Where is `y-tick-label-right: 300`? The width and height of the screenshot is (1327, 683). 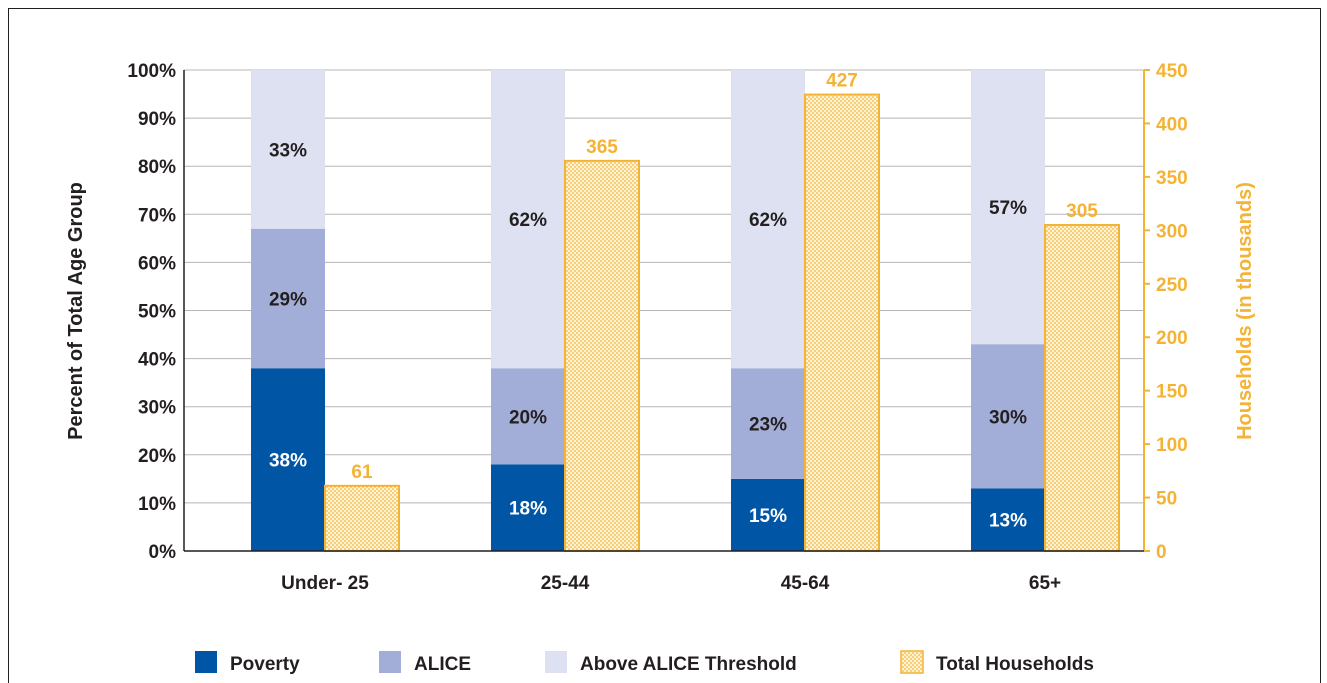
y-tick-label-right: 300 is located at coordinates (1172, 231).